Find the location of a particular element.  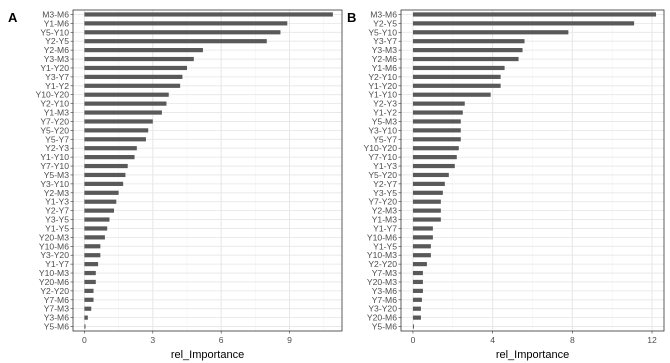

y-tick-label: Y1-Y10 is located at coordinates (382, 95).